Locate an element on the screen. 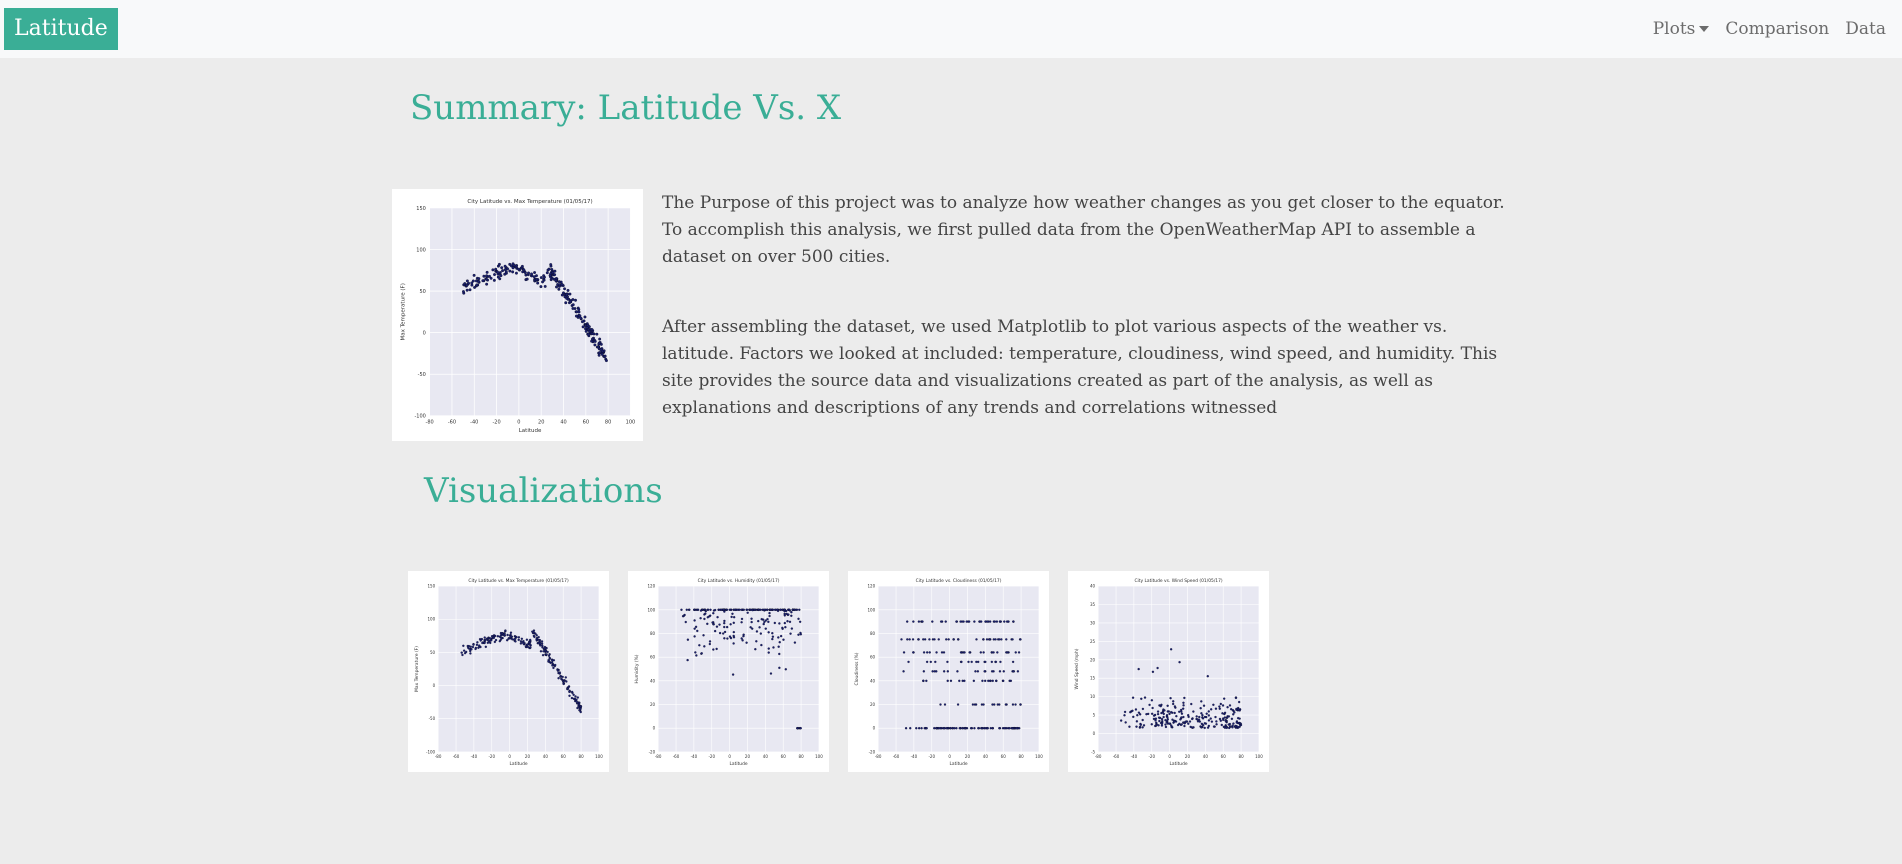  x-tick-label: -60 is located at coordinates (676, 756).